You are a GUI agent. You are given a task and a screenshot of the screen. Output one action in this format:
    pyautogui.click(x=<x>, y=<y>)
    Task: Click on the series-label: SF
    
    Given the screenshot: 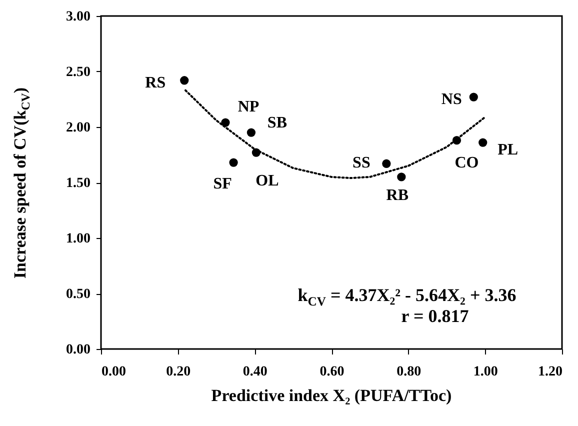 What is the action you would take?
    pyautogui.click(x=222, y=184)
    